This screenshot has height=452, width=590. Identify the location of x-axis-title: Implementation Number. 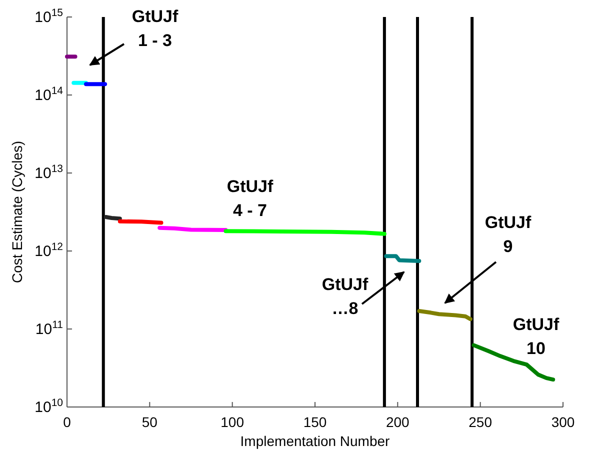
(315, 441).